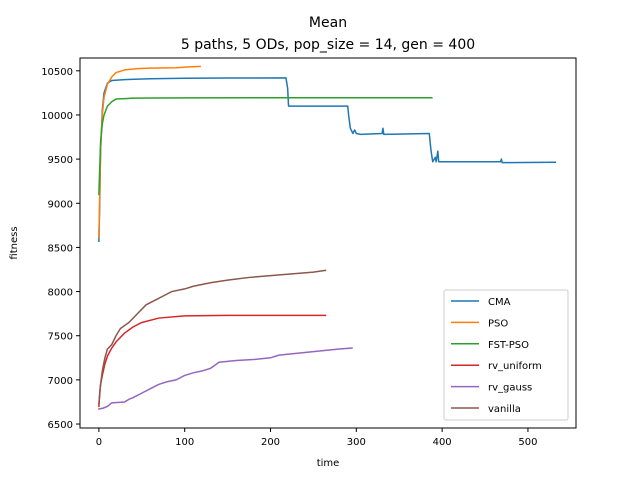 Image resolution: width=640 pixels, height=480 pixels. Describe the element at coordinates (508, 345) in the screenshot. I see `legend-label-fst-pso: FST-PSO` at that location.